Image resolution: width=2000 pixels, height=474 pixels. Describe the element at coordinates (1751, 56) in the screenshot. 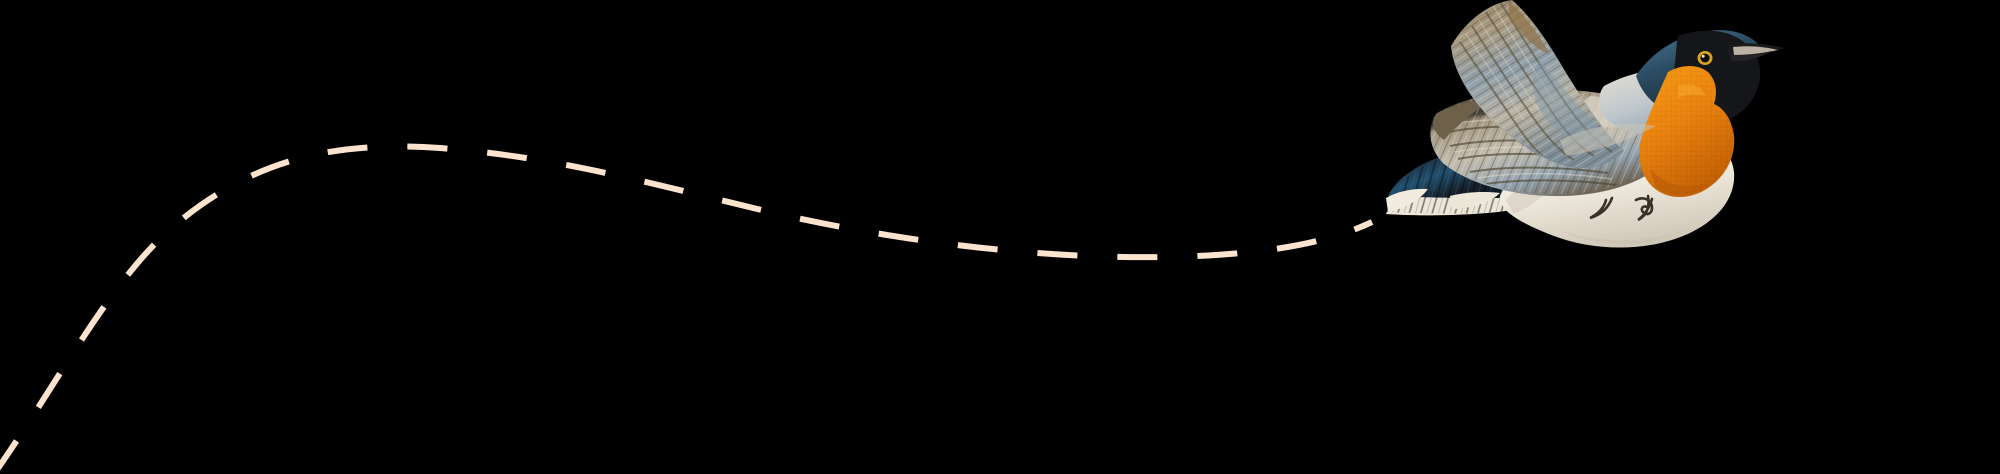

I see `beak-lower` at that location.